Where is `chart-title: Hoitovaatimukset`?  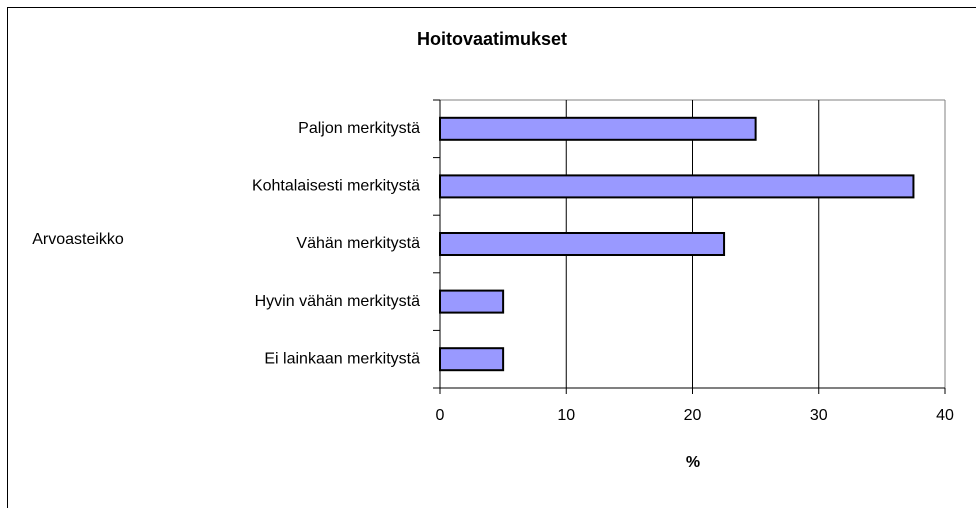 chart-title: Hoitovaatimukset is located at coordinates (492, 39).